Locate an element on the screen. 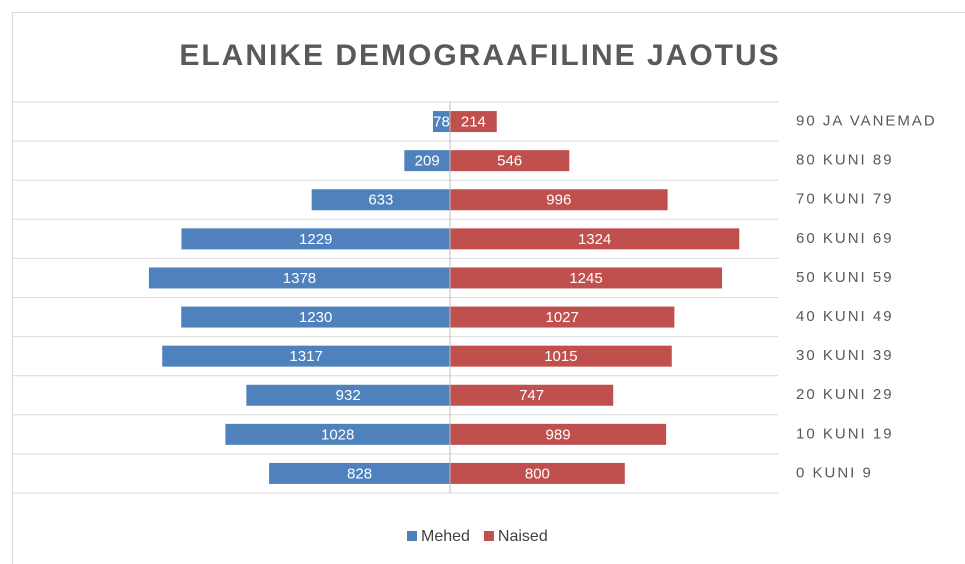 Image resolution: width=965 pixels, height=564 pixels. data-label: 1027 is located at coordinates (562, 317).